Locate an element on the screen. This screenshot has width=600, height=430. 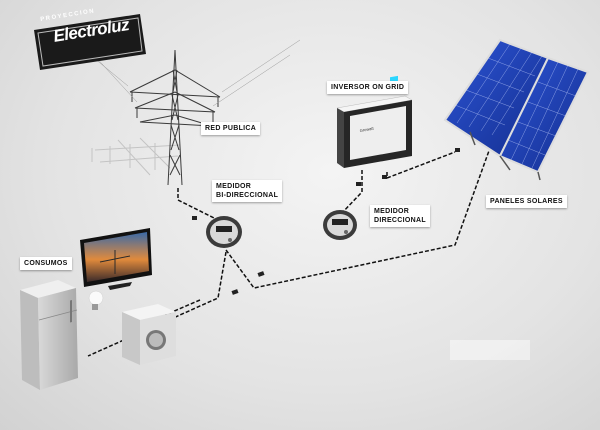
floor-highlight is located at coordinates (490, 350).